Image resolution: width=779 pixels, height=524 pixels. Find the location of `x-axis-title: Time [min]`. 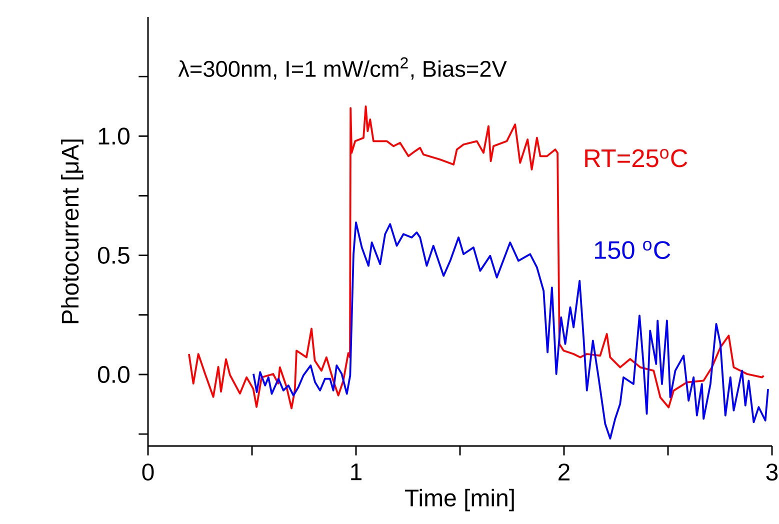

x-axis-title: Time [min] is located at coordinates (459, 500).